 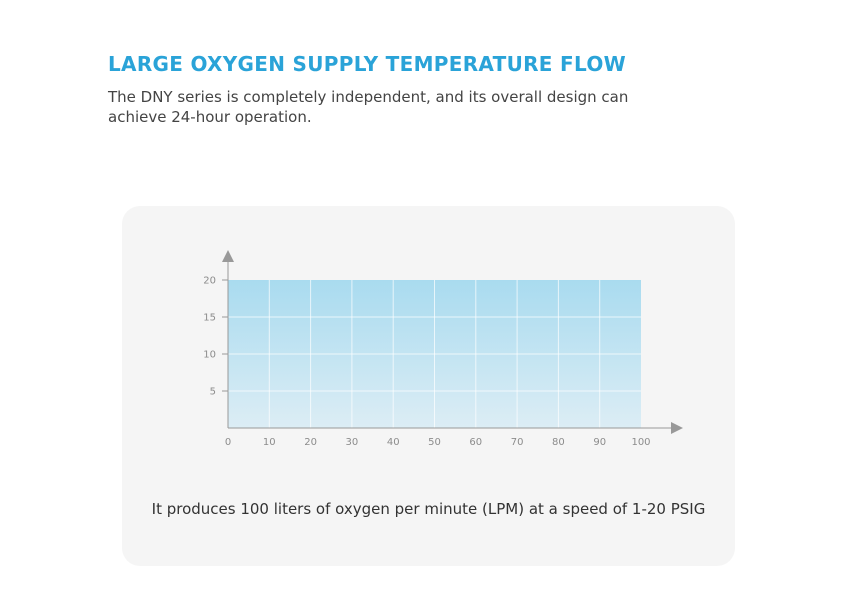 I want to click on x-tick-label: 10, so click(x=269, y=442).